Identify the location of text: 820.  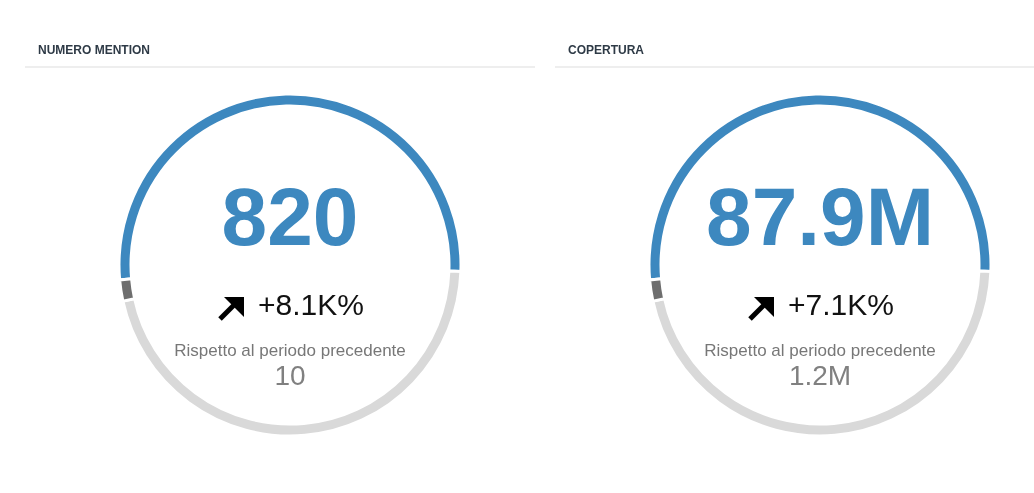
(290, 216).